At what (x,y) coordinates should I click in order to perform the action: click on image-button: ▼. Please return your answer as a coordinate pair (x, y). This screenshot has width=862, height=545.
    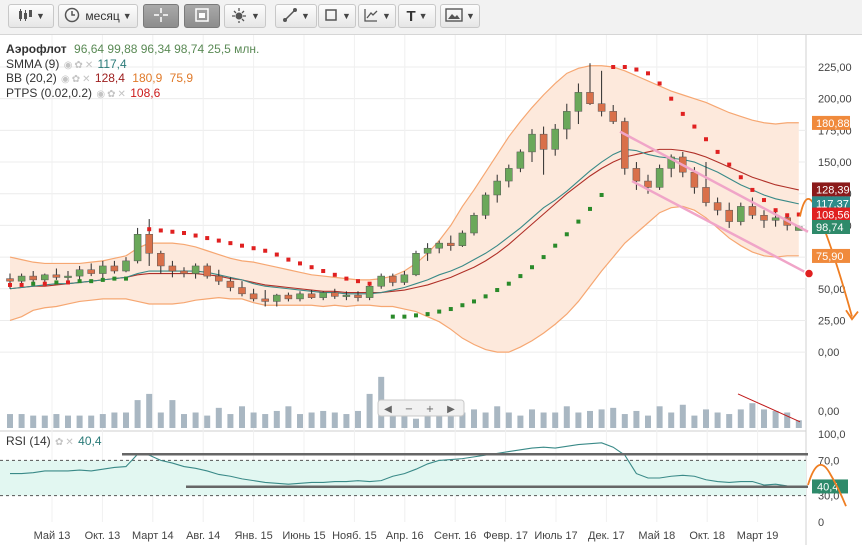
    Looking at the image, I should click on (460, 16).